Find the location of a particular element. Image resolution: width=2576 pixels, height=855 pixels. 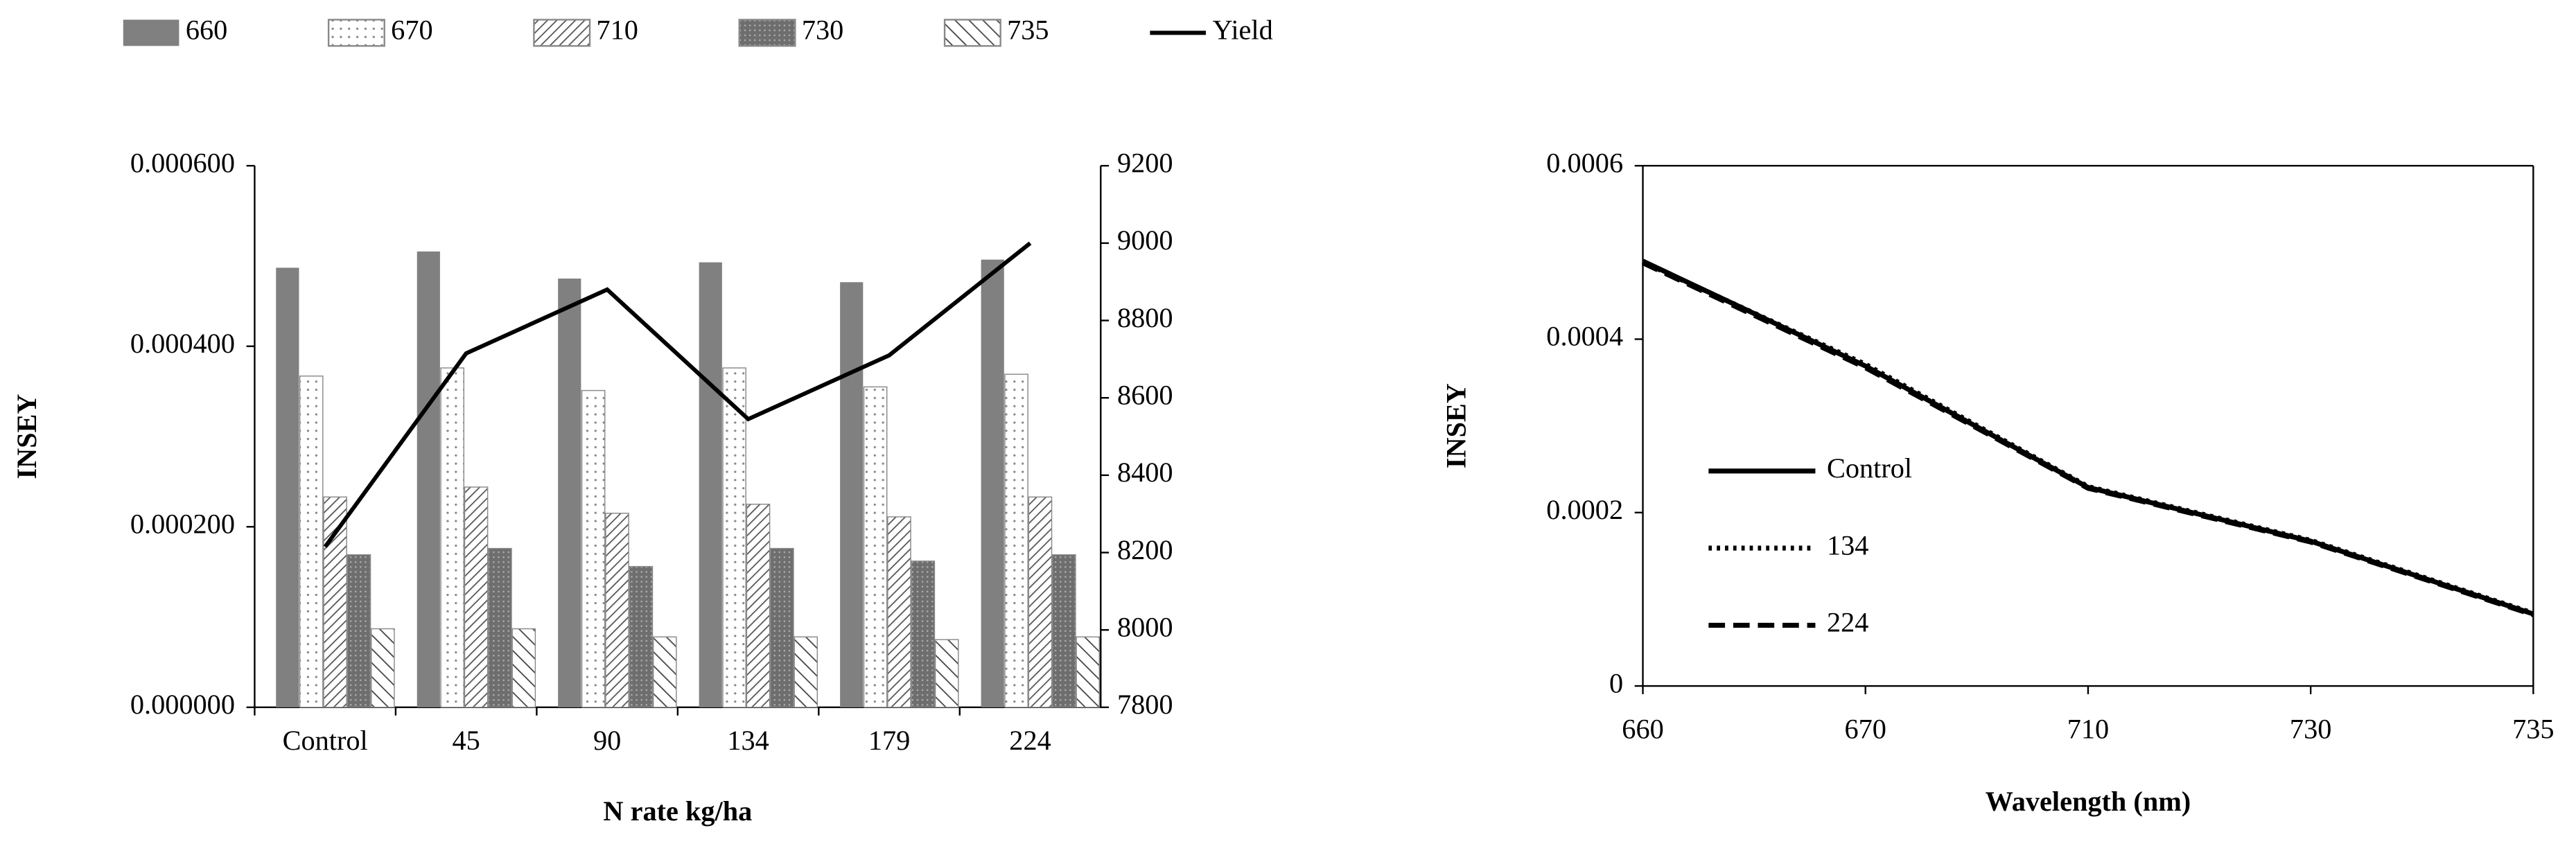

x-tick-label: 90 is located at coordinates (607, 740).